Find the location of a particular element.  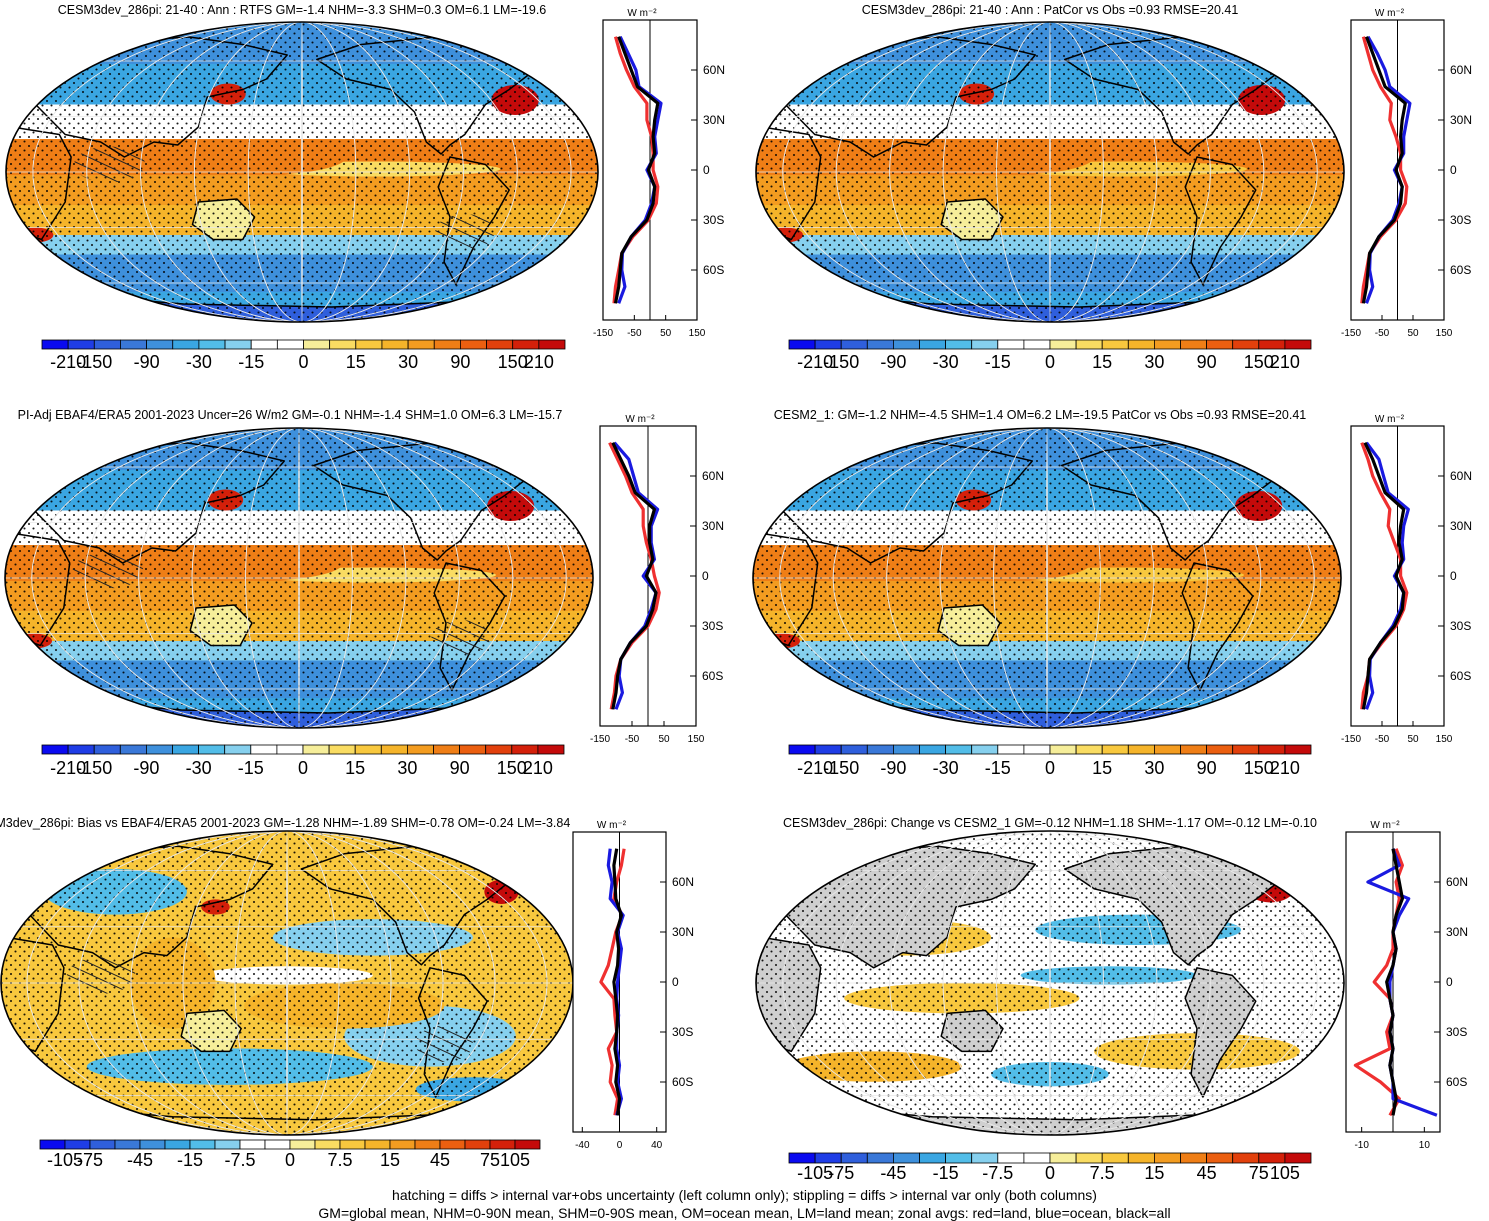

x-tick-label: -150 is located at coordinates (603, 333).